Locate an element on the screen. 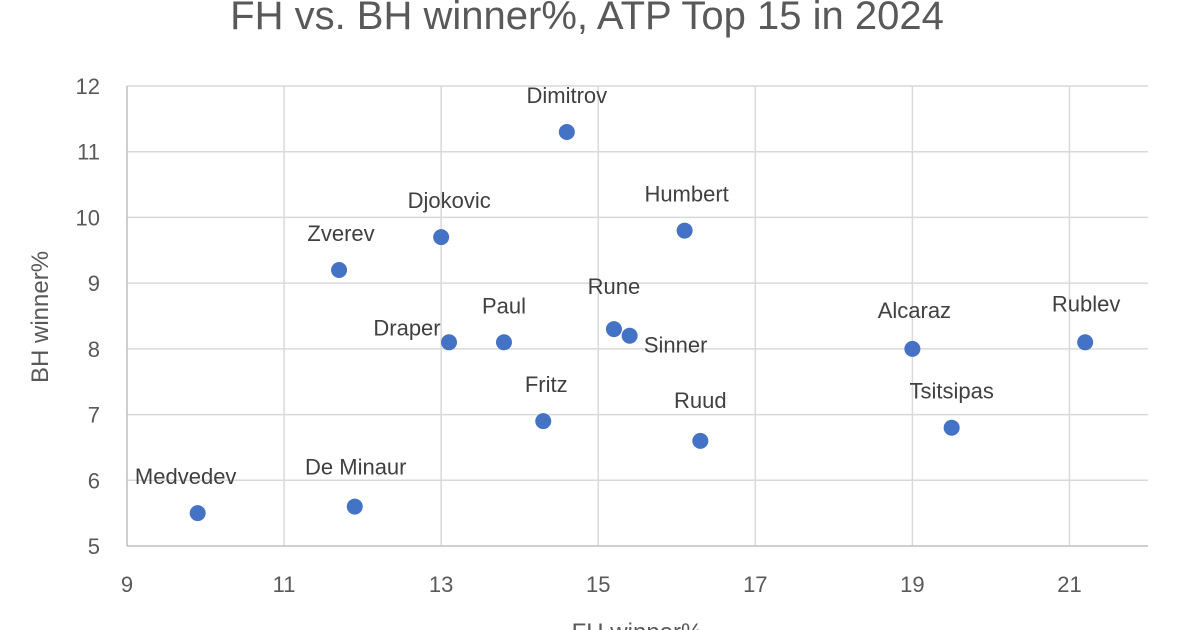 The image size is (1200, 630). x-tick-label: 17 is located at coordinates (755, 584).